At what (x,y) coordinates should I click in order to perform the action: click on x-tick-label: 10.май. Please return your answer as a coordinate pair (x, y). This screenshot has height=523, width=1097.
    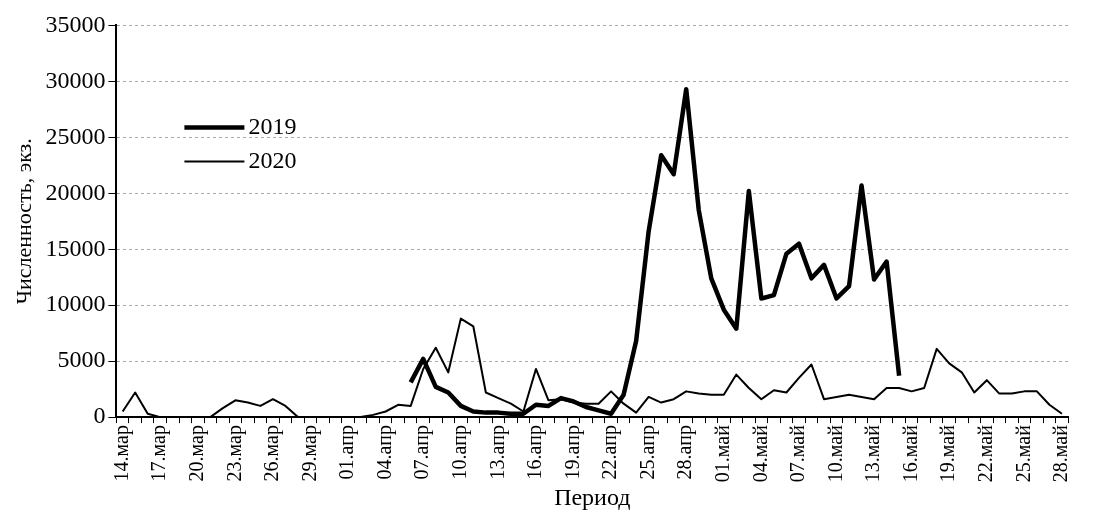
    Looking at the image, I should click on (834, 453).